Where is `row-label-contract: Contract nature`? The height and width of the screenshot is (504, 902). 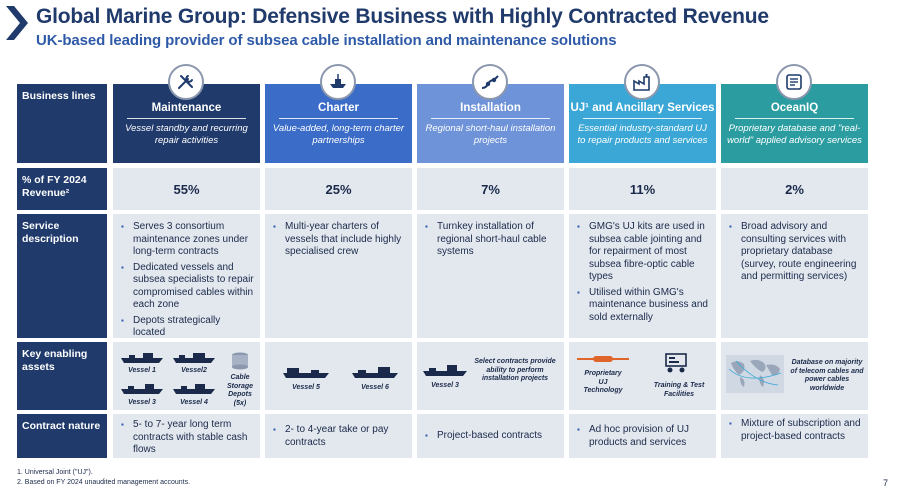
row-label-contract: Contract nature is located at coordinates (62, 436).